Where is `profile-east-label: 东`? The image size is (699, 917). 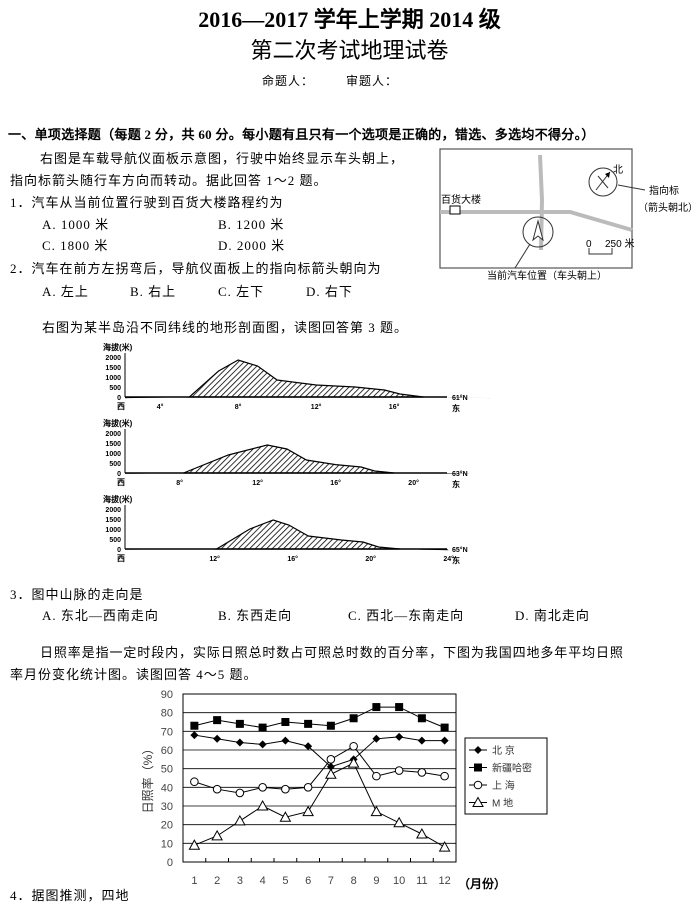
profile-east-label: 东 is located at coordinates (456, 408).